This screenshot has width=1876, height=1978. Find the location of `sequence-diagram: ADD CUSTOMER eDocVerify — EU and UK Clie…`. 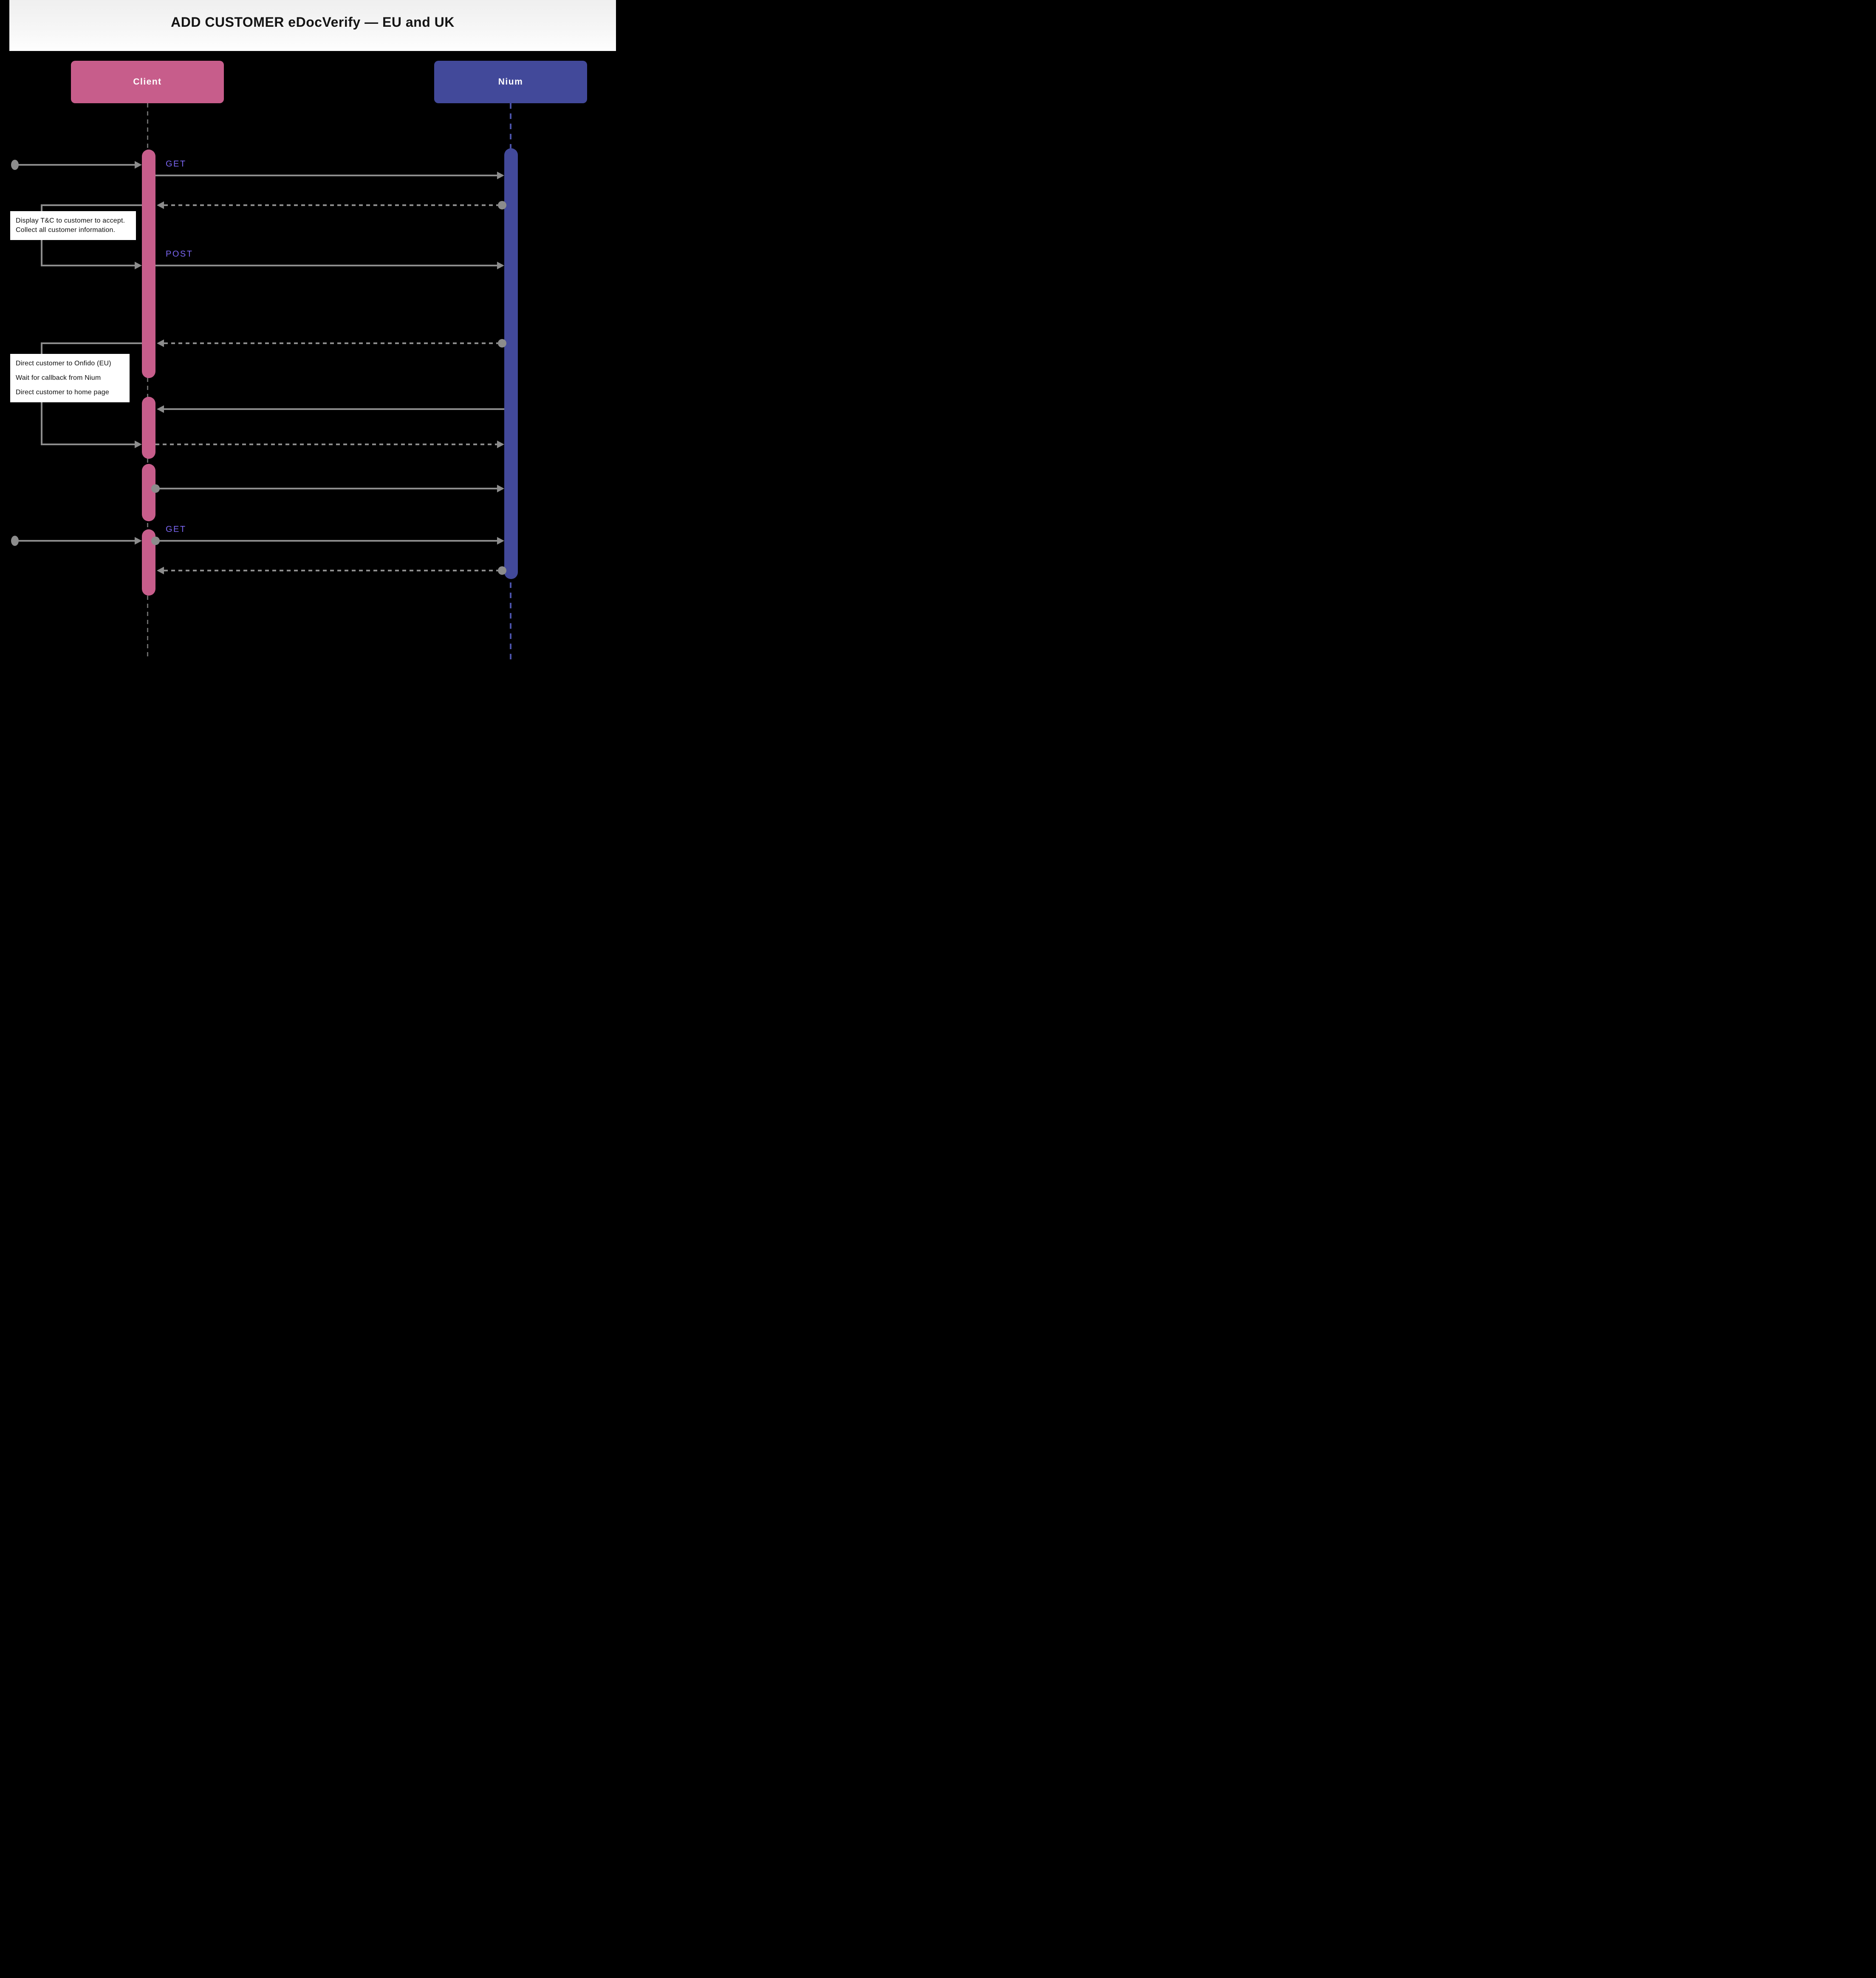

sequence-diagram: ADD CUSTOMER eDocVerify — EU and UK Clie… is located at coordinates (312, 329).